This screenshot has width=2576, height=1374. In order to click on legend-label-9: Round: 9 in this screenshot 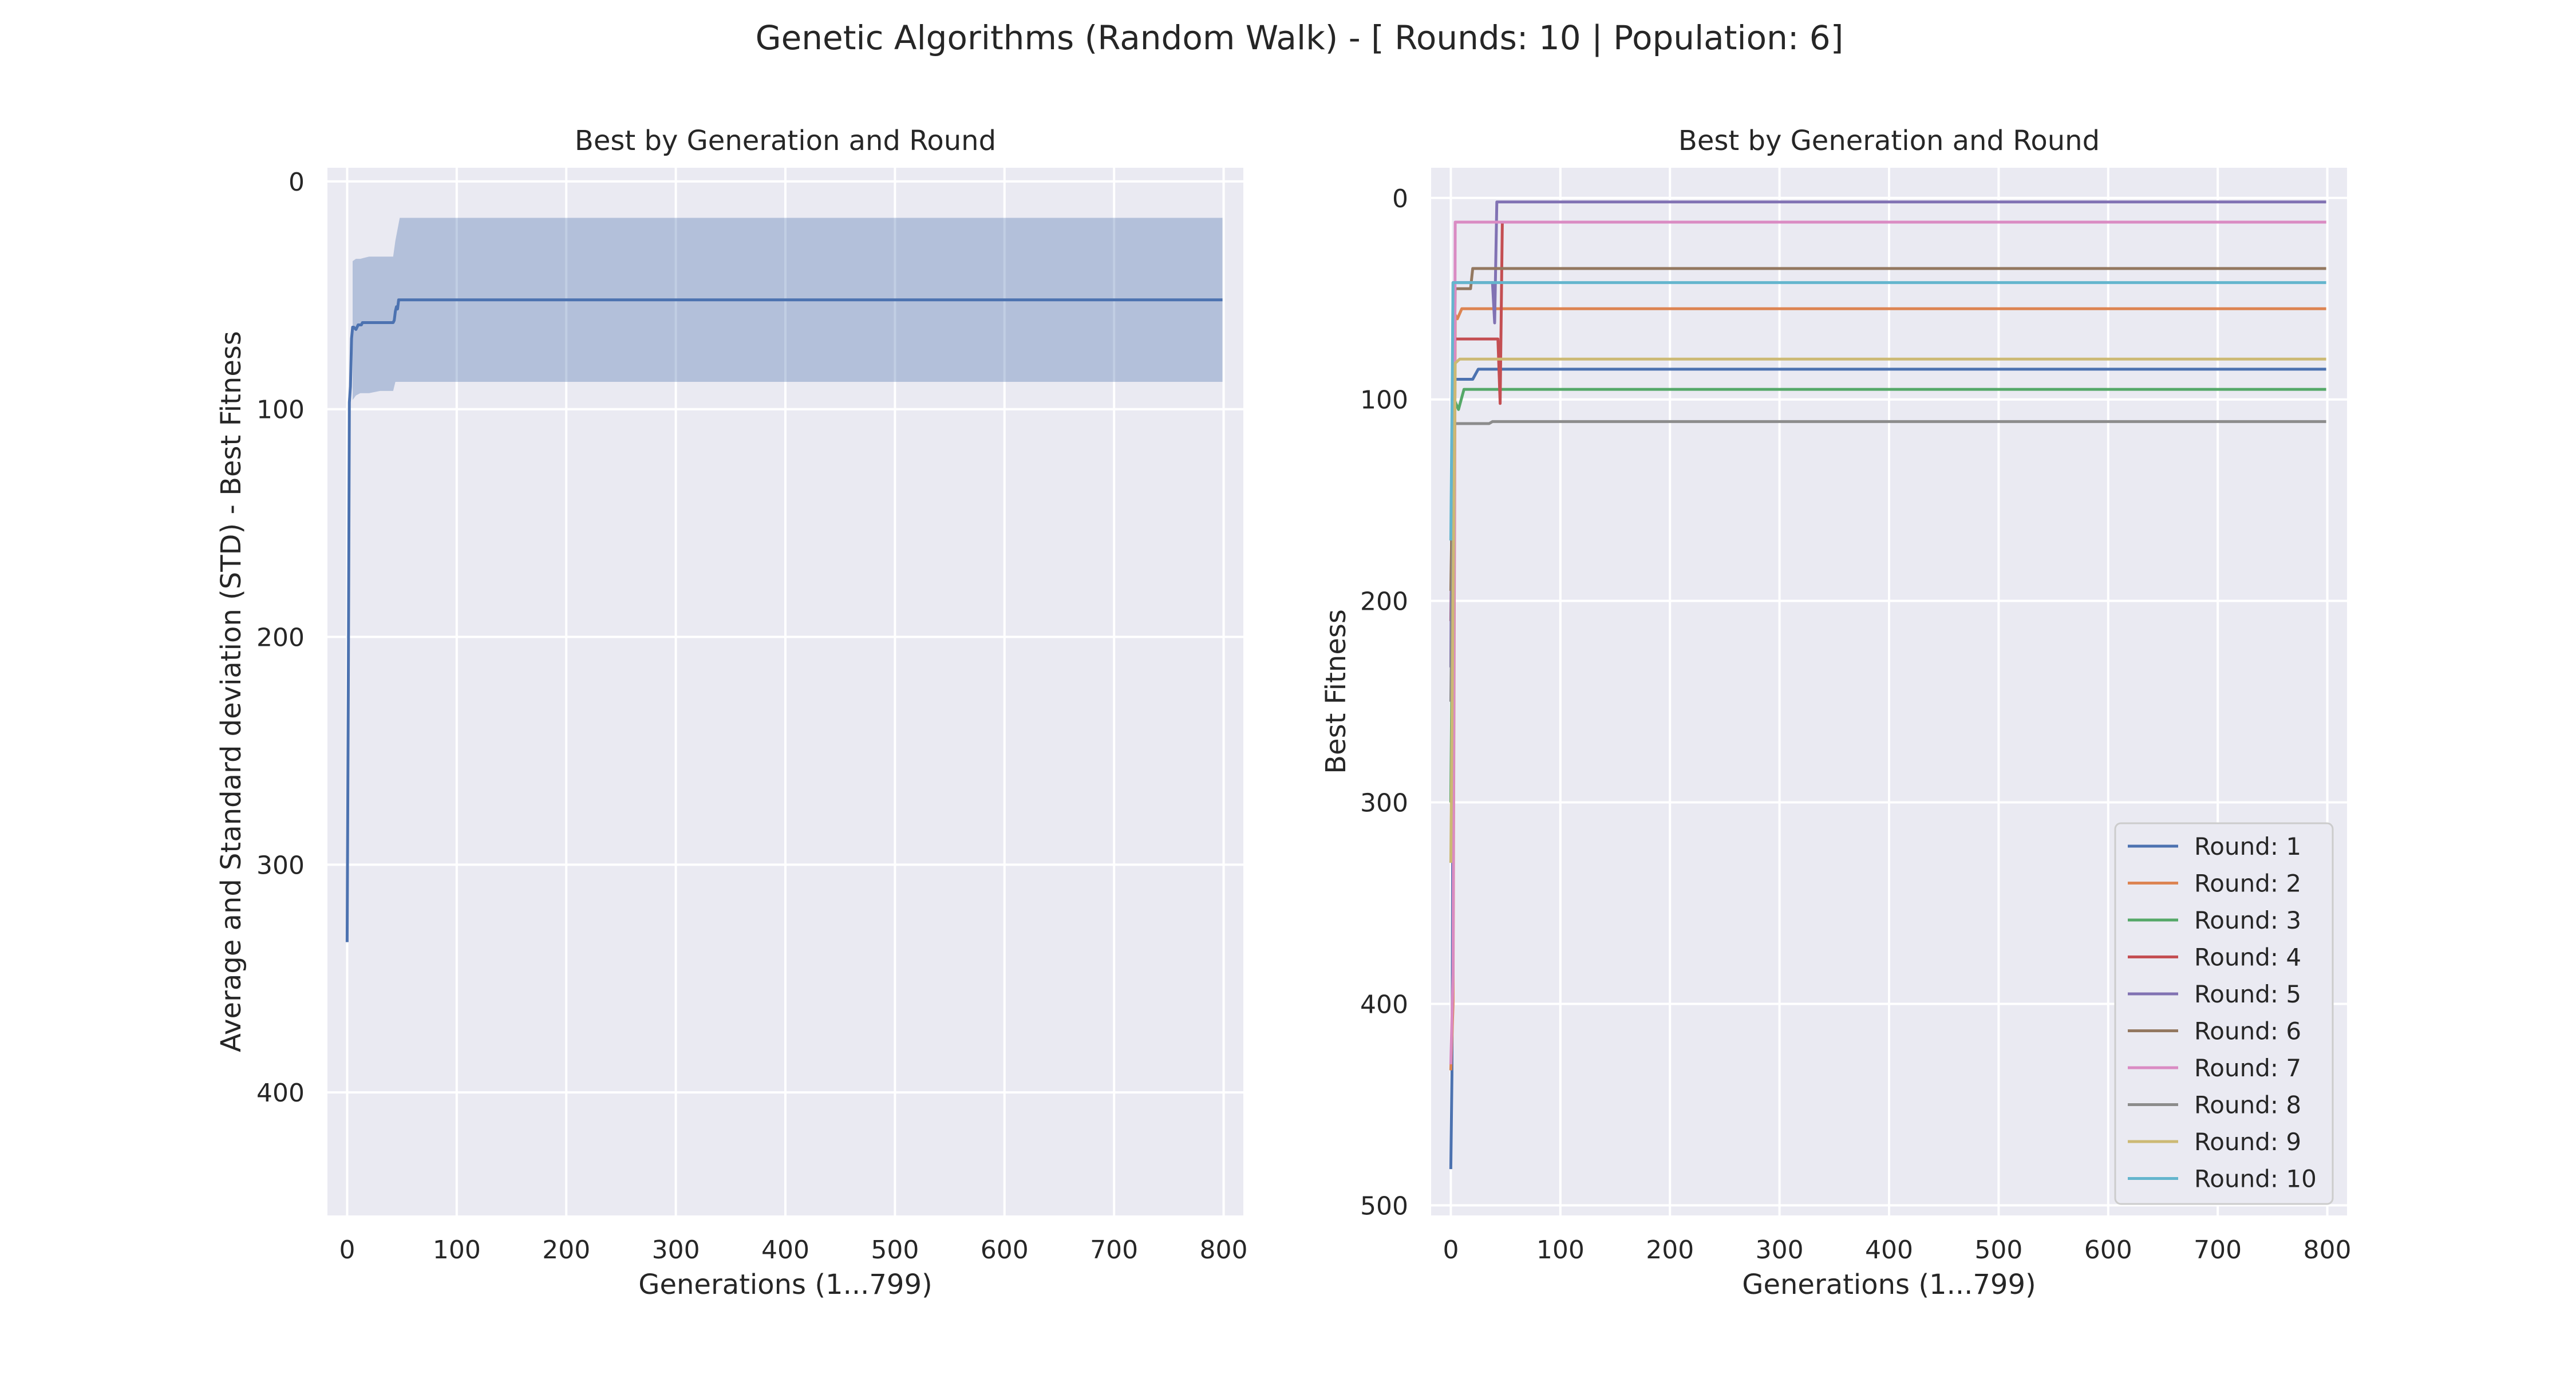, I will do `click(2247, 1142)`.